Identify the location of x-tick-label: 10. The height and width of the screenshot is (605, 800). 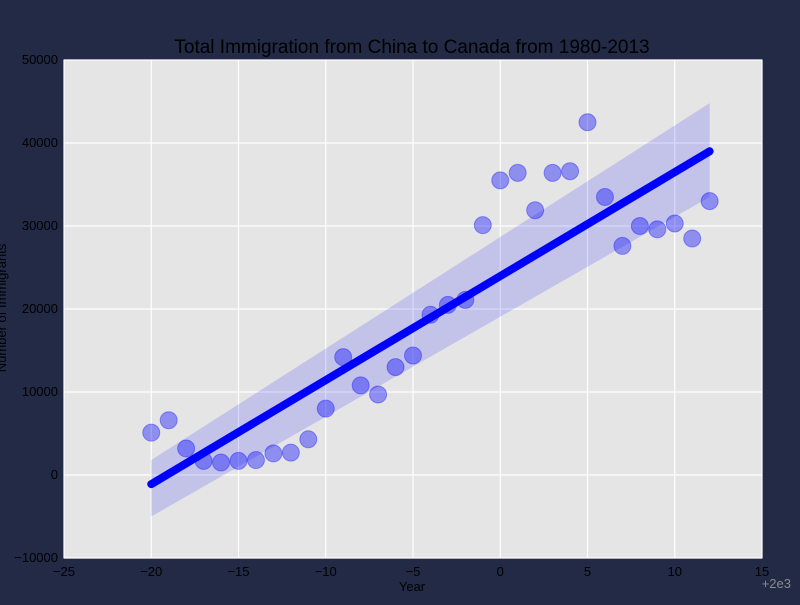
(675, 571).